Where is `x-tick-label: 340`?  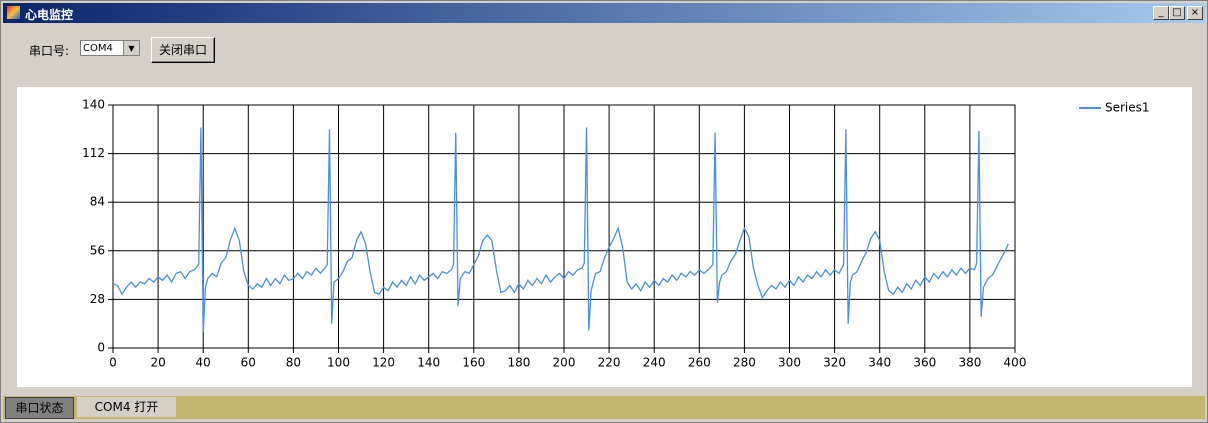
x-tick-label: 340 is located at coordinates (879, 363).